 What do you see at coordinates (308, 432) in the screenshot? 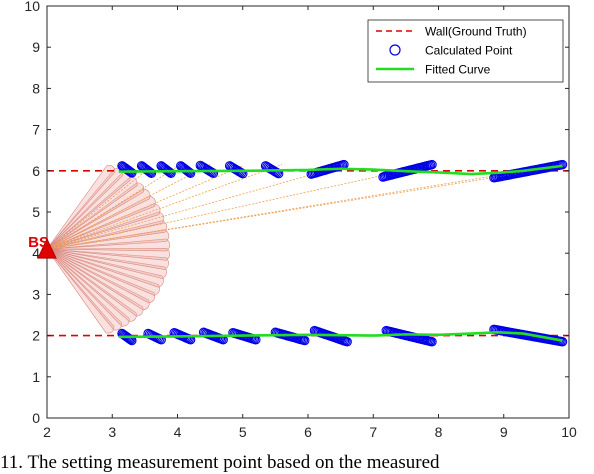
I see `x-tick-label: 6` at bounding box center [308, 432].